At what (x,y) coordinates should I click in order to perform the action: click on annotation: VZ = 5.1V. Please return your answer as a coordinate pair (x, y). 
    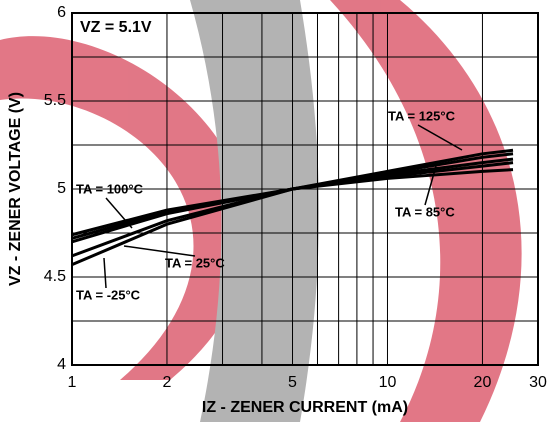
    Looking at the image, I should click on (116, 27).